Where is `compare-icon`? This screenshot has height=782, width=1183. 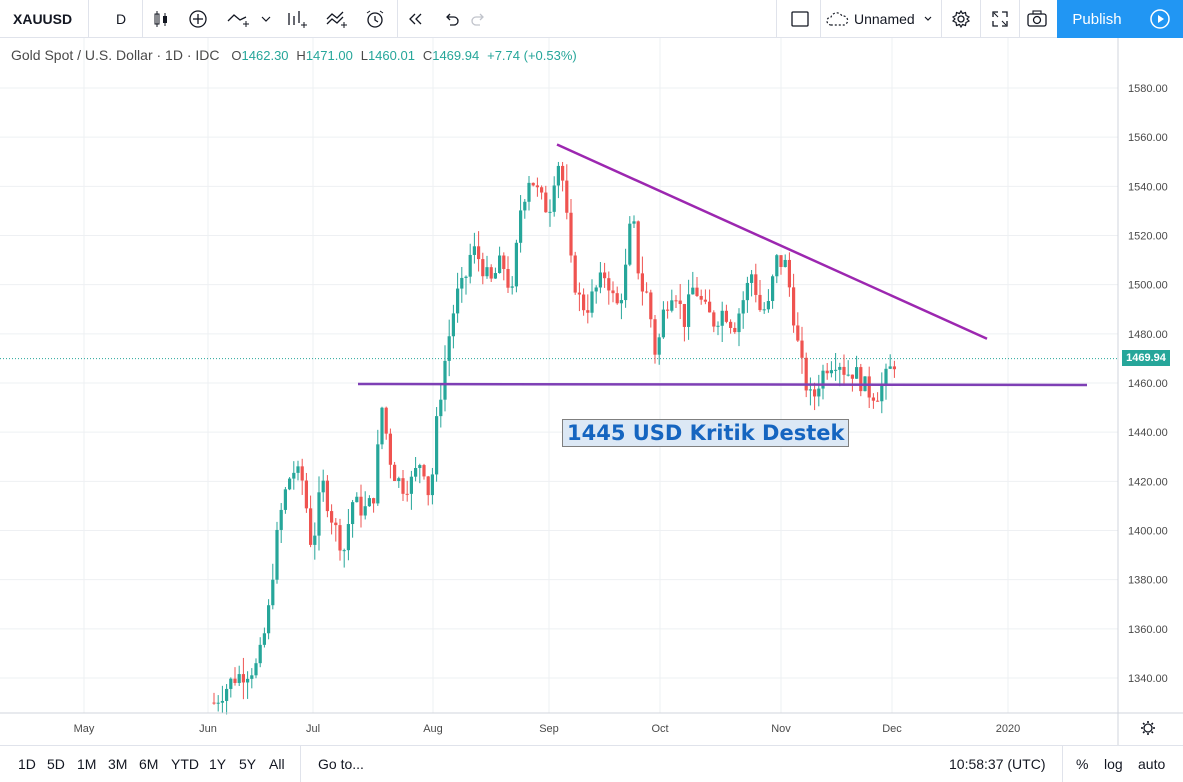
compare-icon is located at coordinates (337, 19).